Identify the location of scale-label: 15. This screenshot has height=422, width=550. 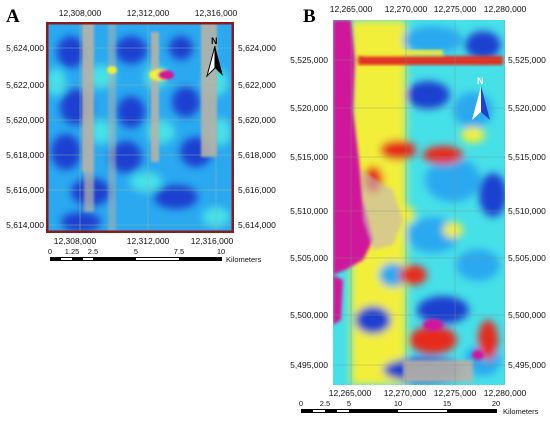
(447, 403).